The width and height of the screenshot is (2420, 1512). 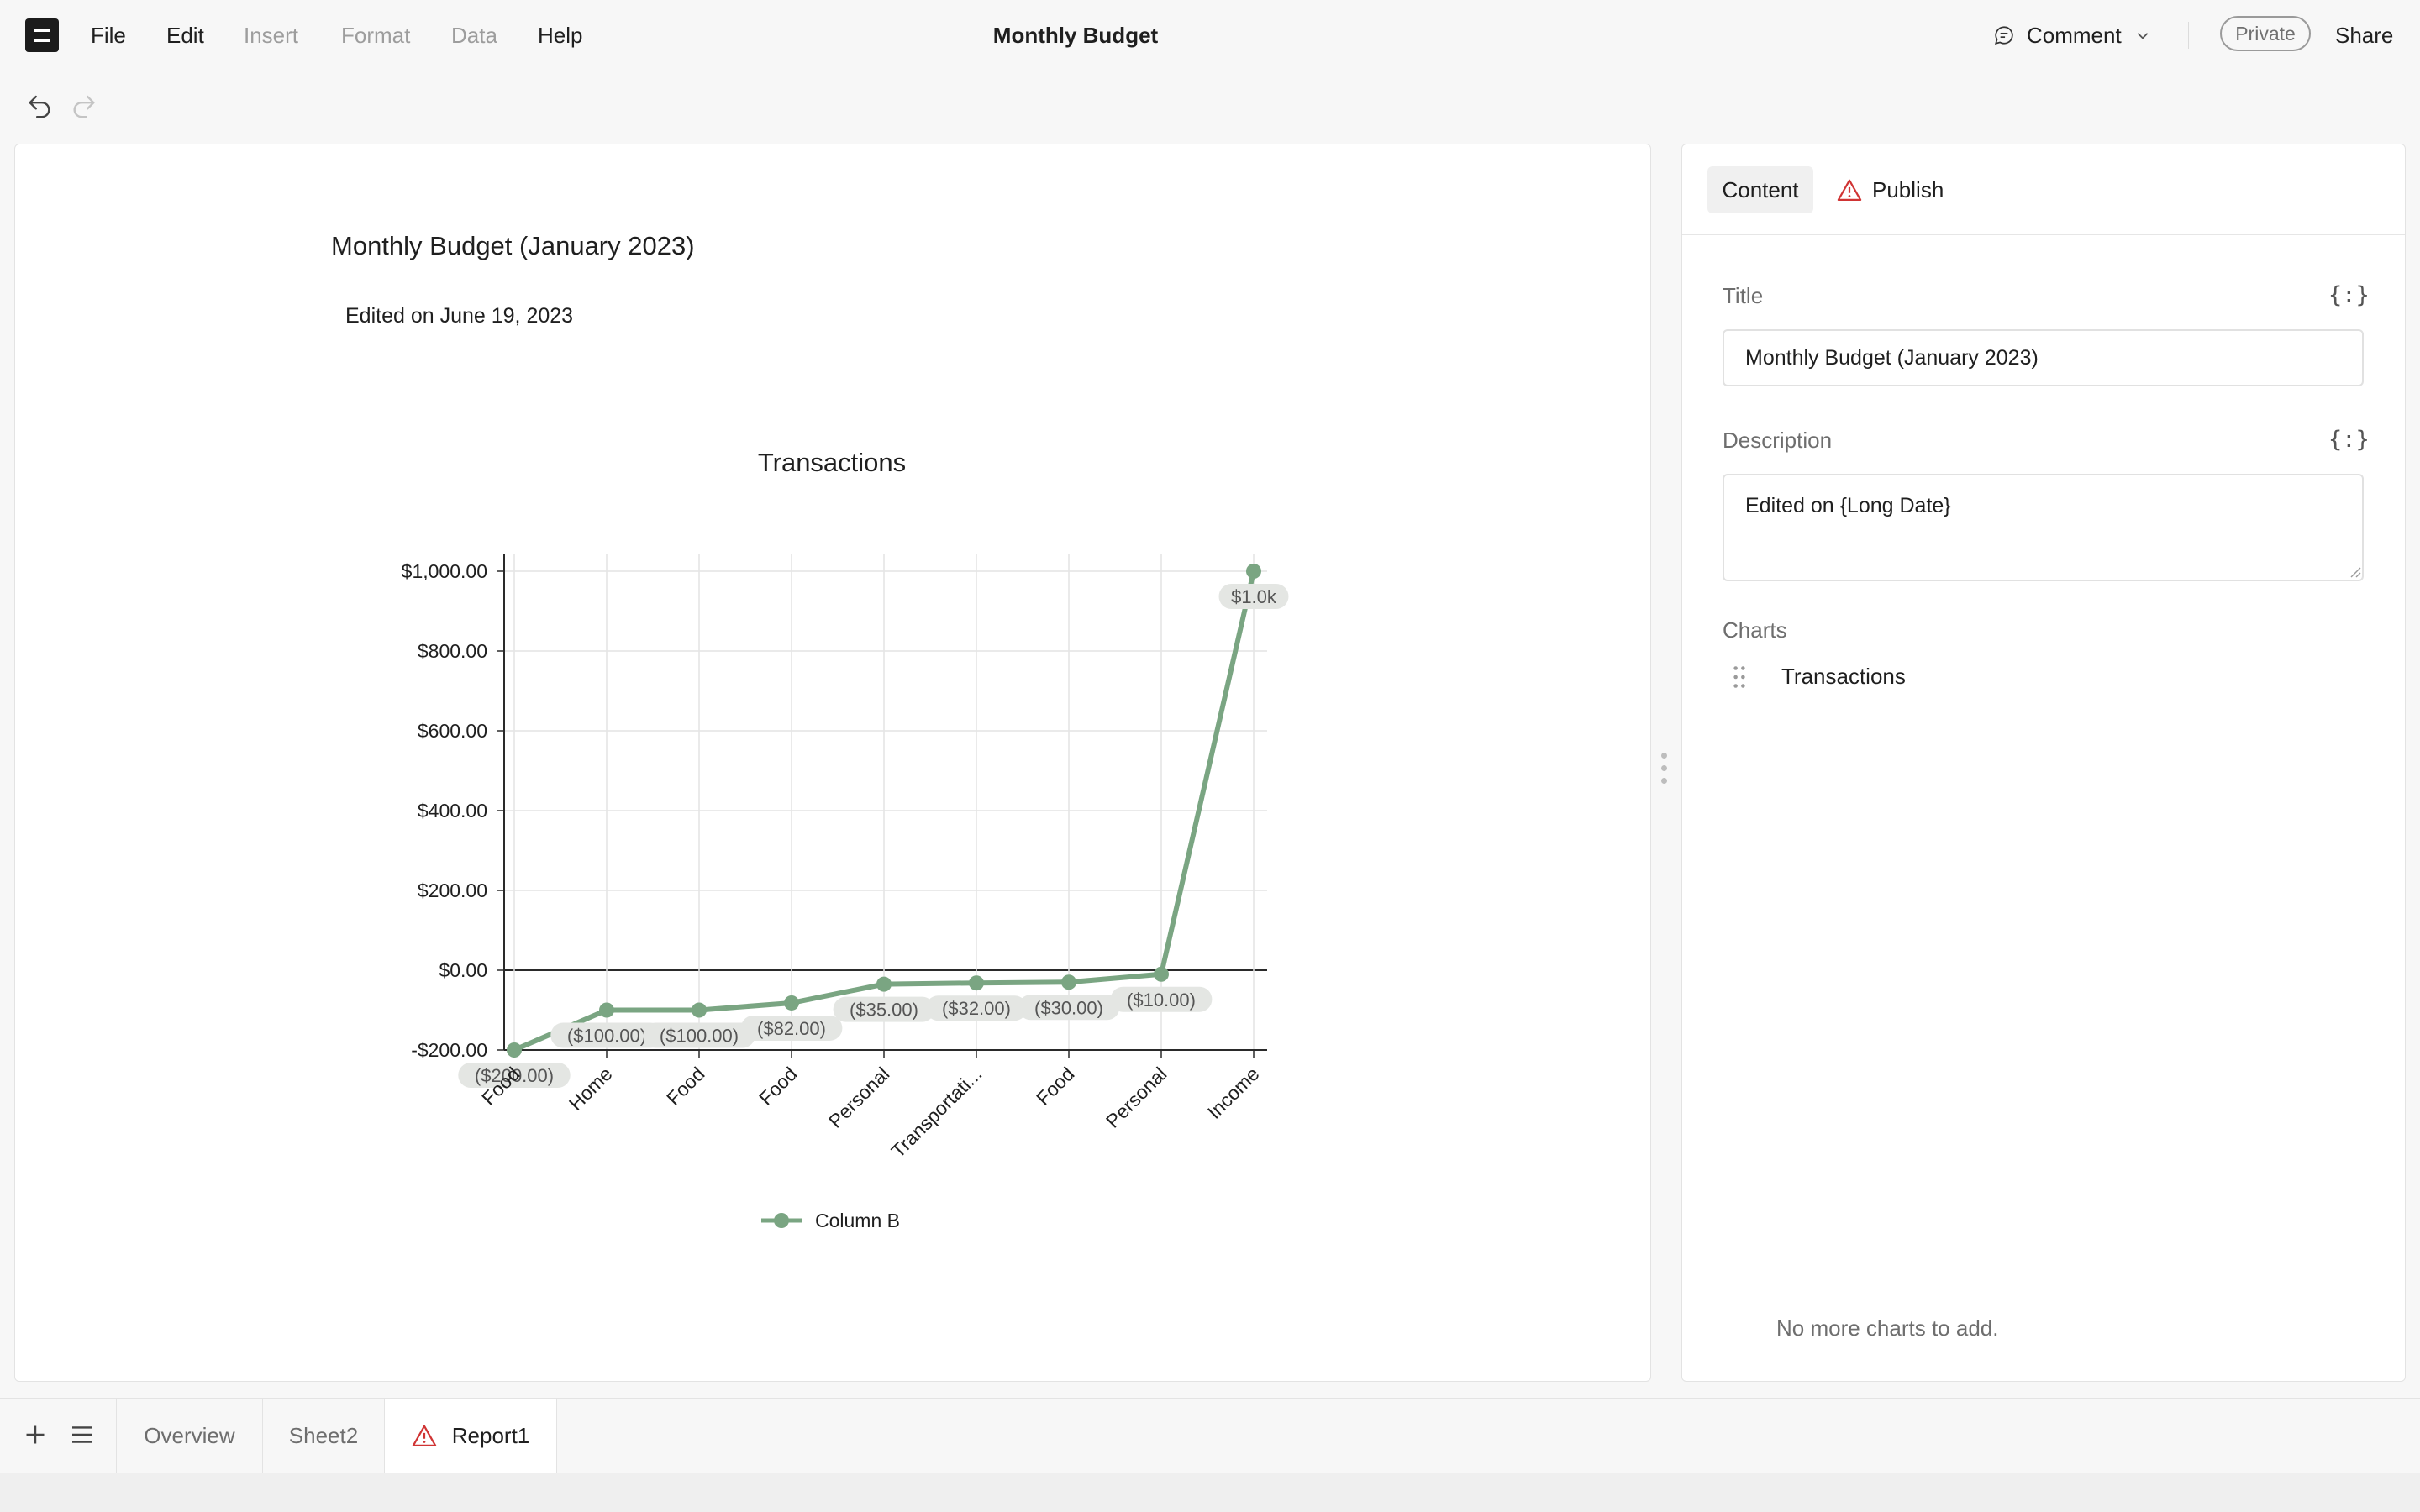 I want to click on report-description: Edited on June 19, 2023, so click(x=460, y=316).